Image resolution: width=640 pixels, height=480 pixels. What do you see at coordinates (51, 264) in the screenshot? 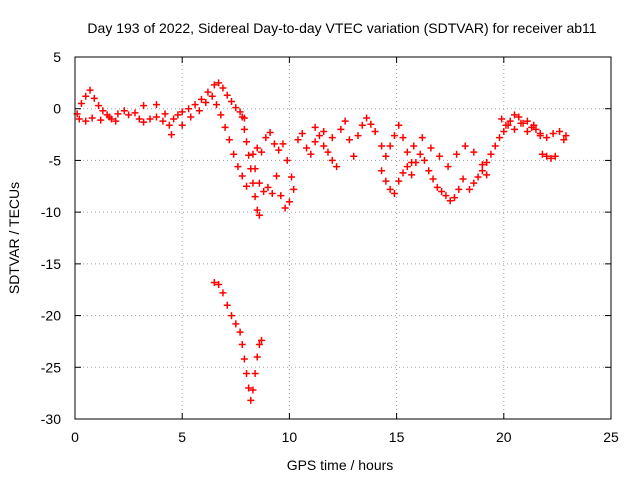
I see `y-tick-label: -15` at bounding box center [51, 264].